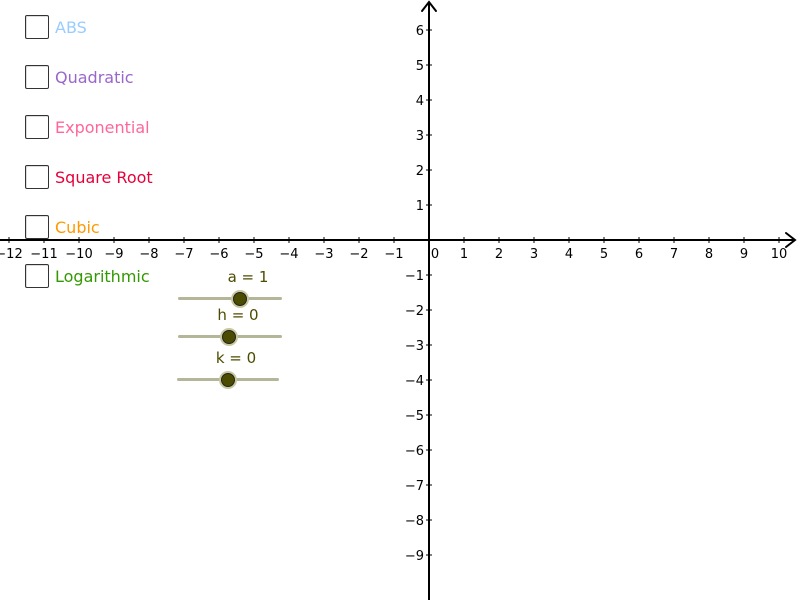 The width and height of the screenshot is (800, 600). What do you see at coordinates (674, 254) in the screenshot?
I see `x-tick-label: 7` at bounding box center [674, 254].